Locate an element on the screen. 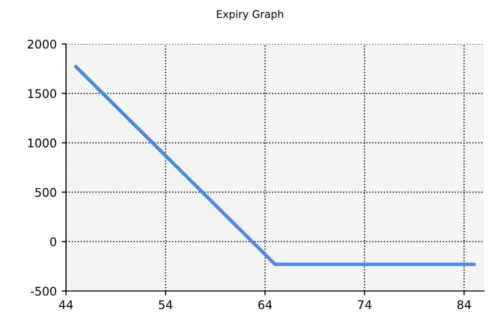  y-tick-label: 1500 is located at coordinates (42, 93).